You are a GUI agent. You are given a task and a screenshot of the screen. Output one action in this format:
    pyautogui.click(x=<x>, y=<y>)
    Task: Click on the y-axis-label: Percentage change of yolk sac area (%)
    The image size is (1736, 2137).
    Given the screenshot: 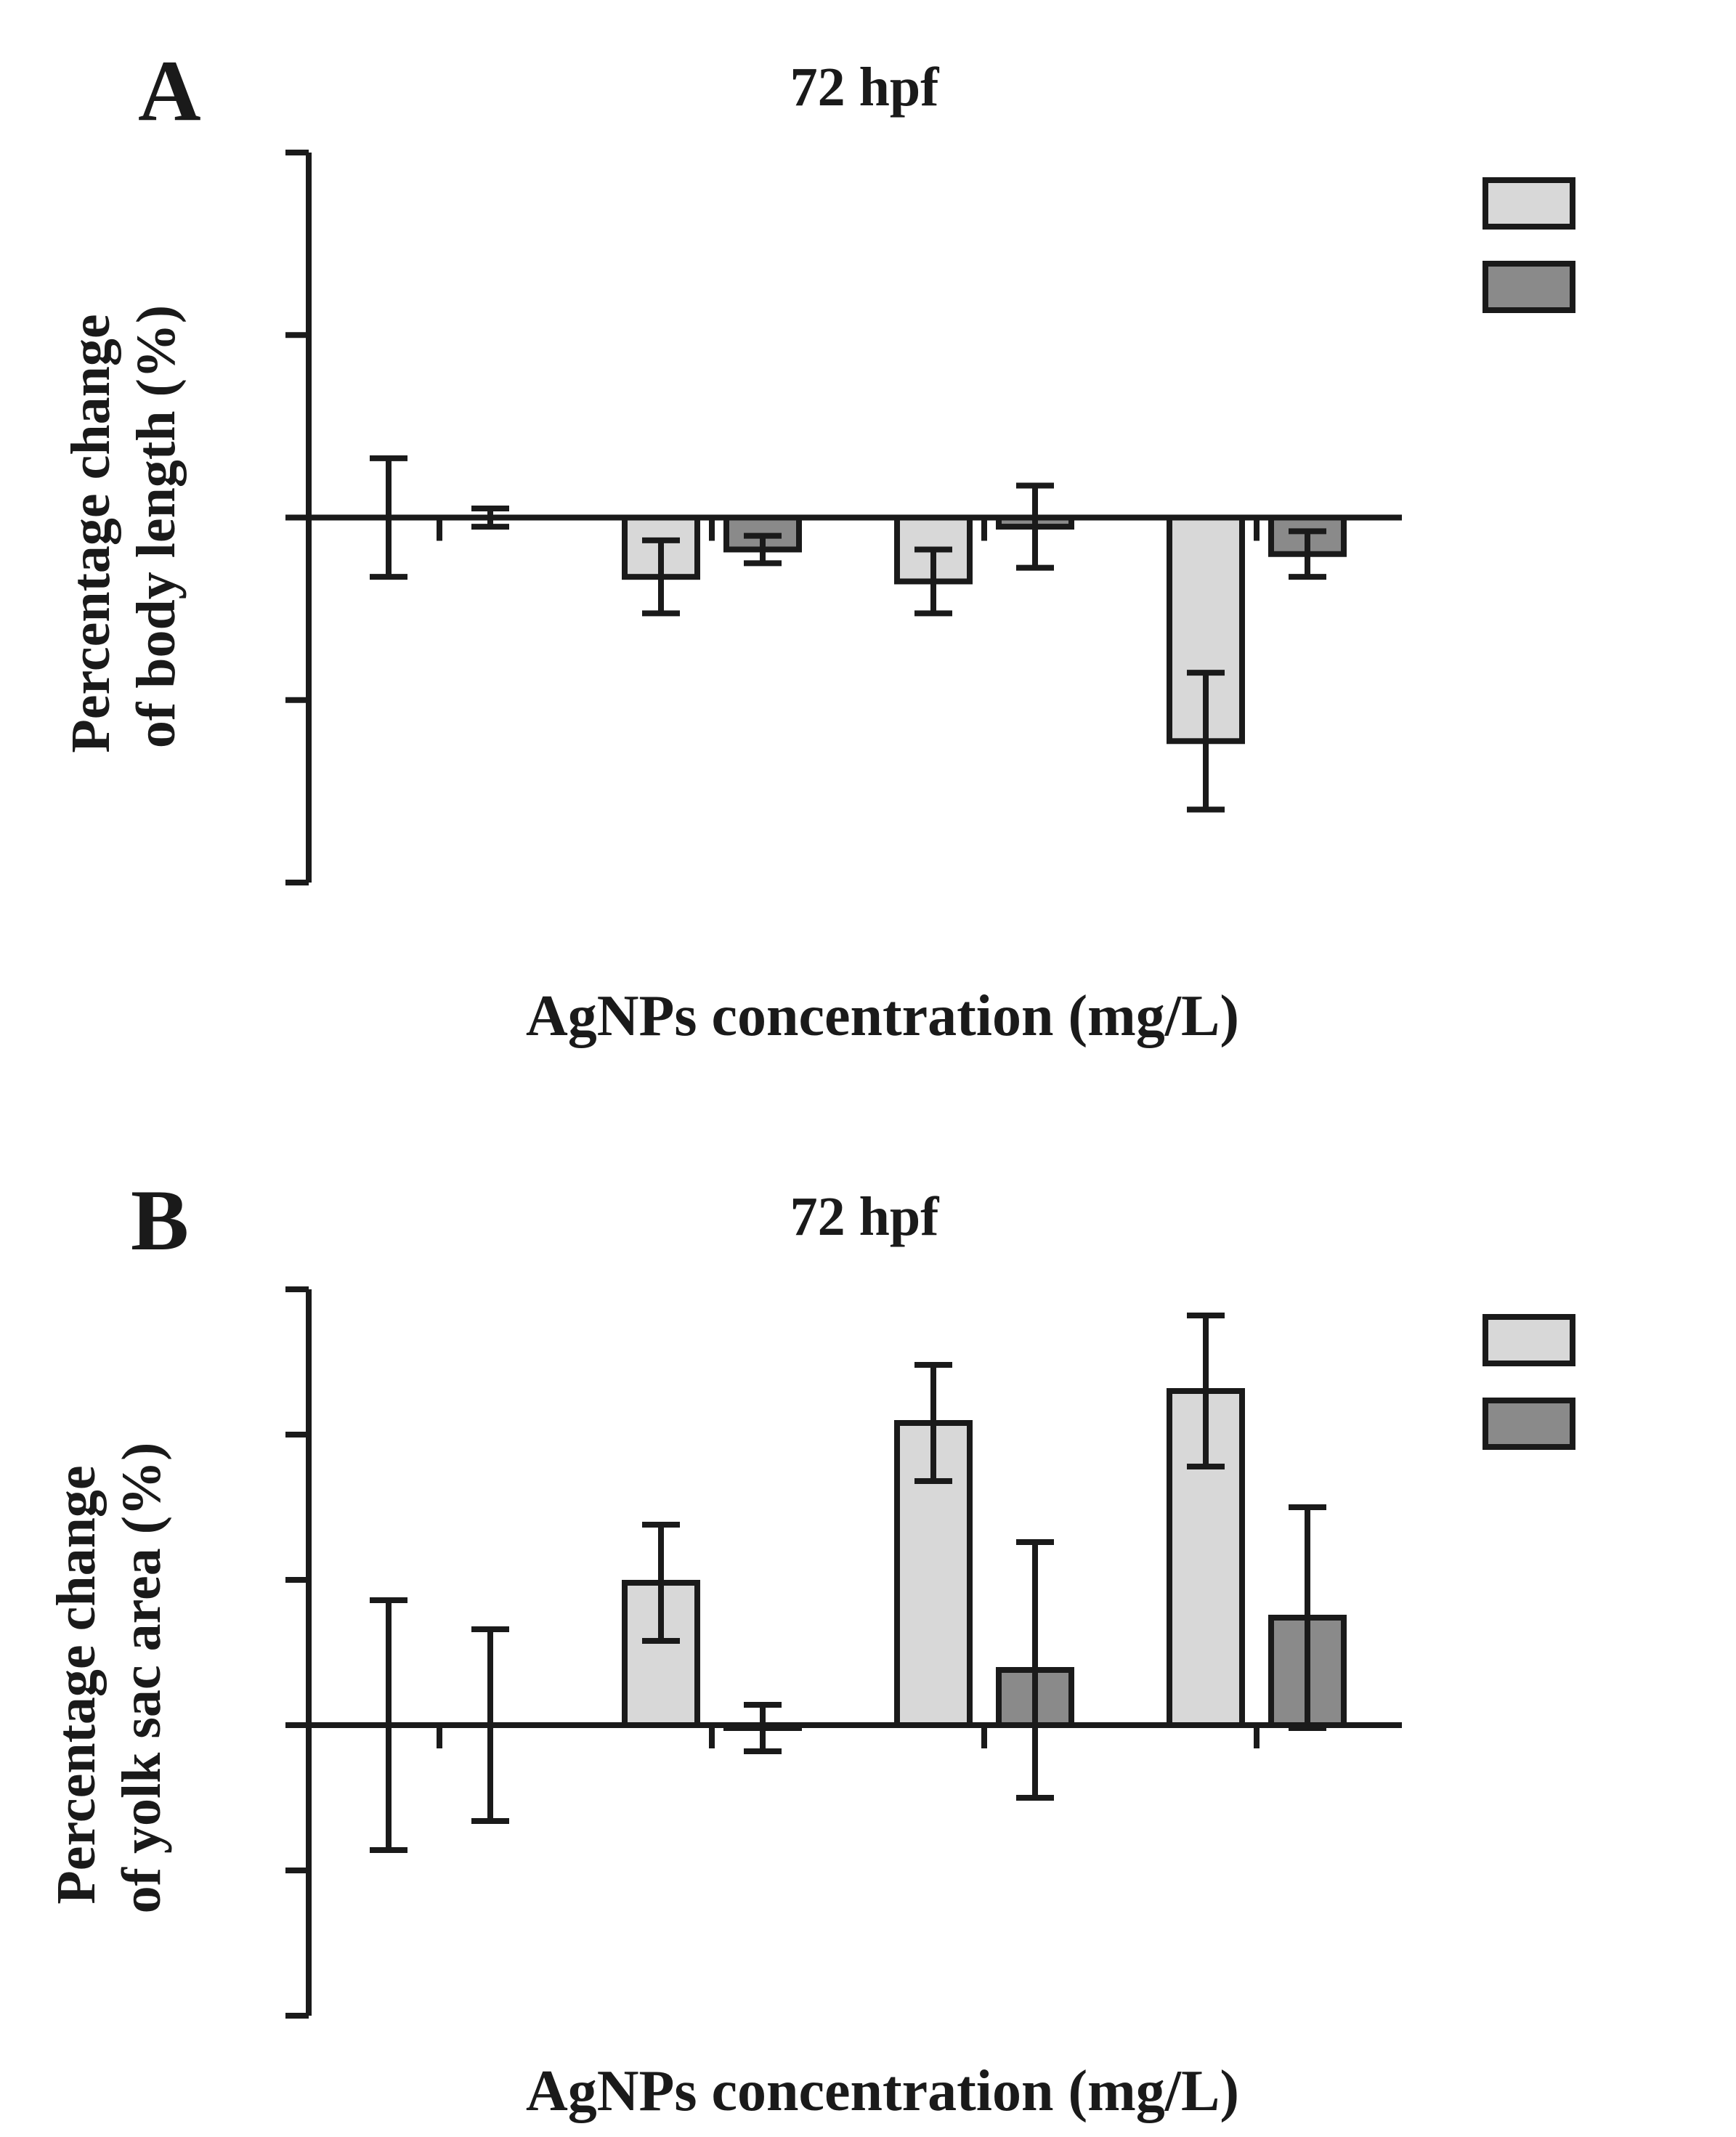 What is the action you would take?
    pyautogui.click(x=109, y=1678)
    